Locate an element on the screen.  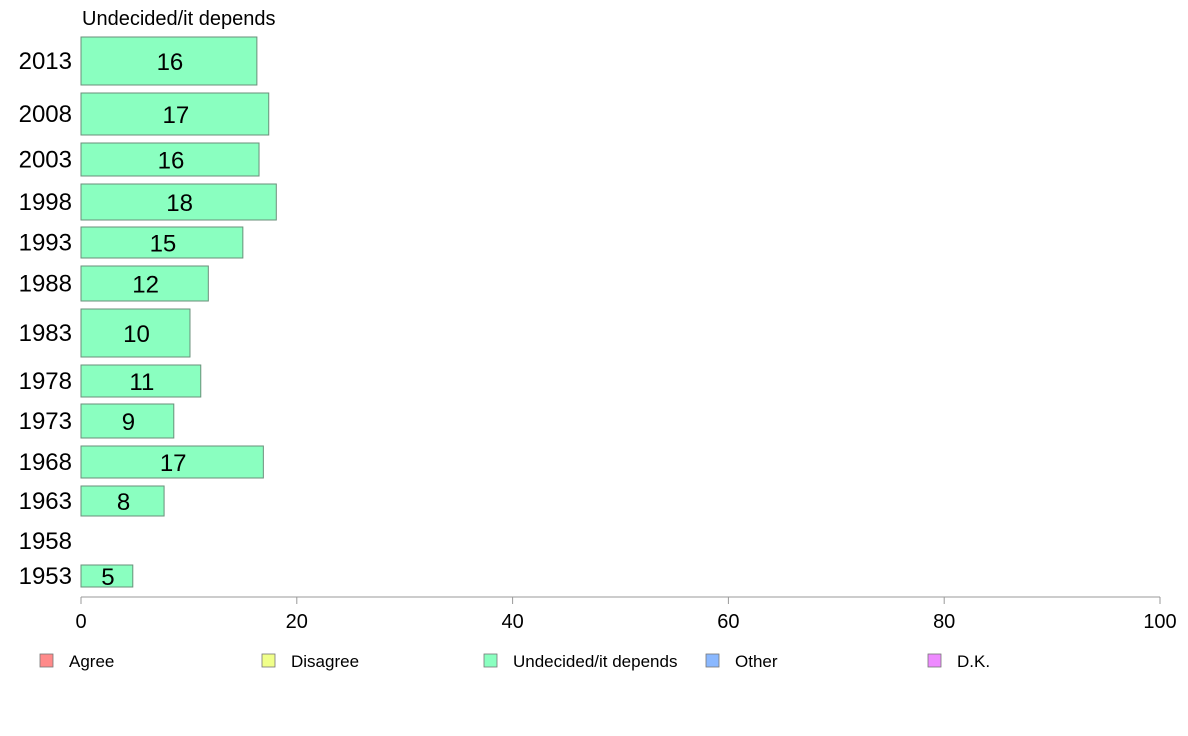
bar-2003 is located at coordinates (170, 159).